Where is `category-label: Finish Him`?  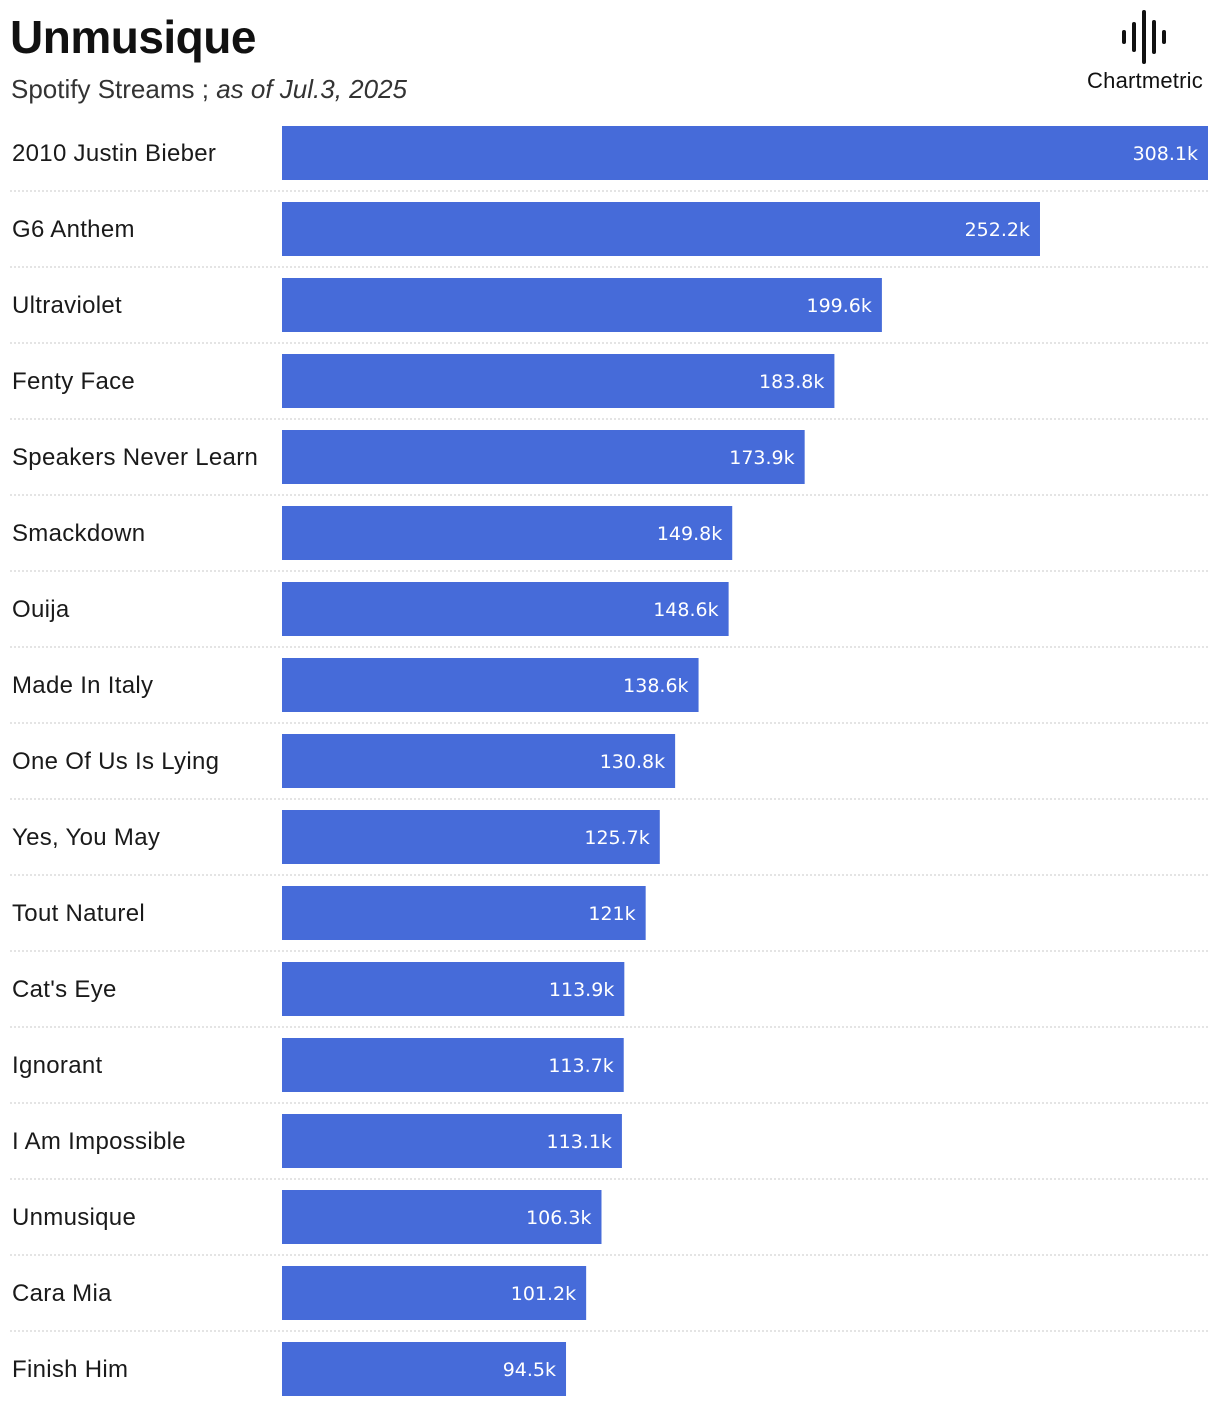
category-label: Finish Him is located at coordinates (70, 1369).